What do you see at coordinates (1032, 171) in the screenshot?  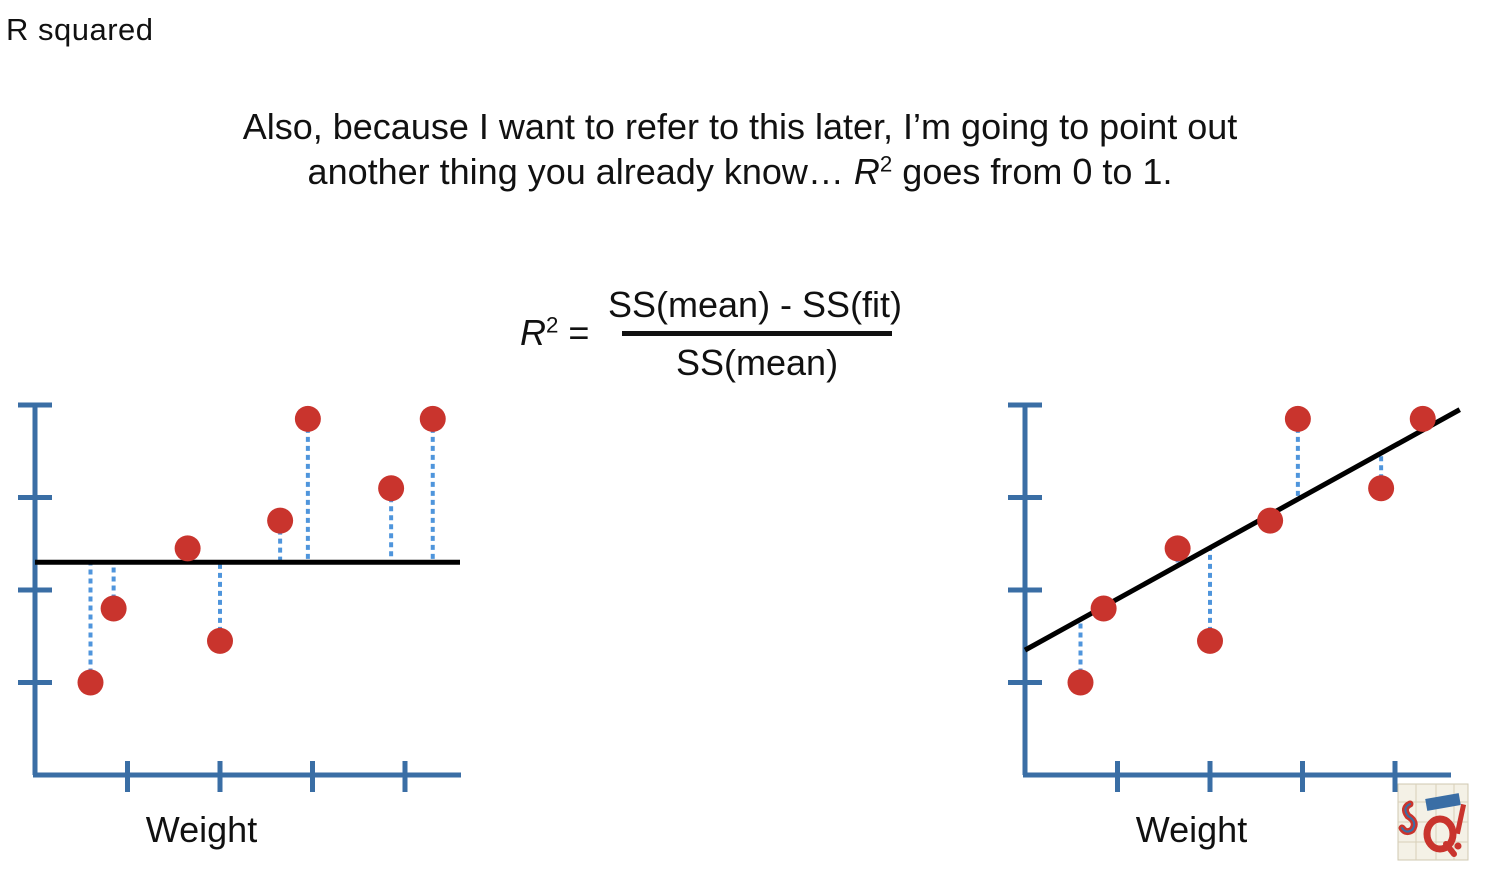 I see `caption-line-2-end: goes from 0 to 1.` at bounding box center [1032, 171].